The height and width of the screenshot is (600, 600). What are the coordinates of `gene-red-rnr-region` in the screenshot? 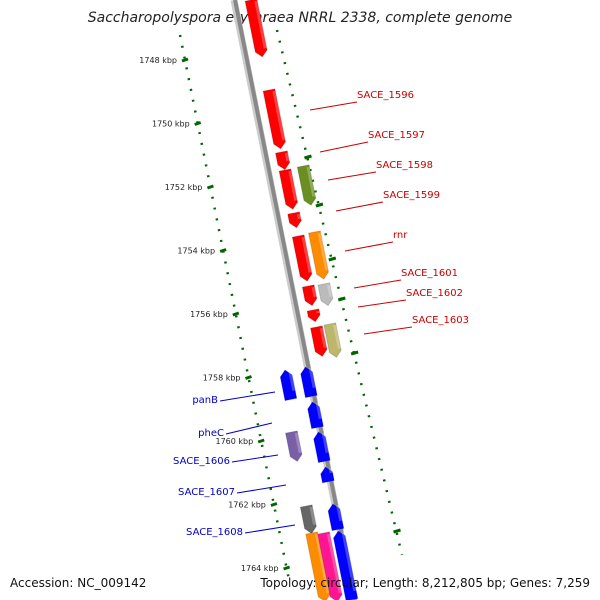 It's located at (302, 258).